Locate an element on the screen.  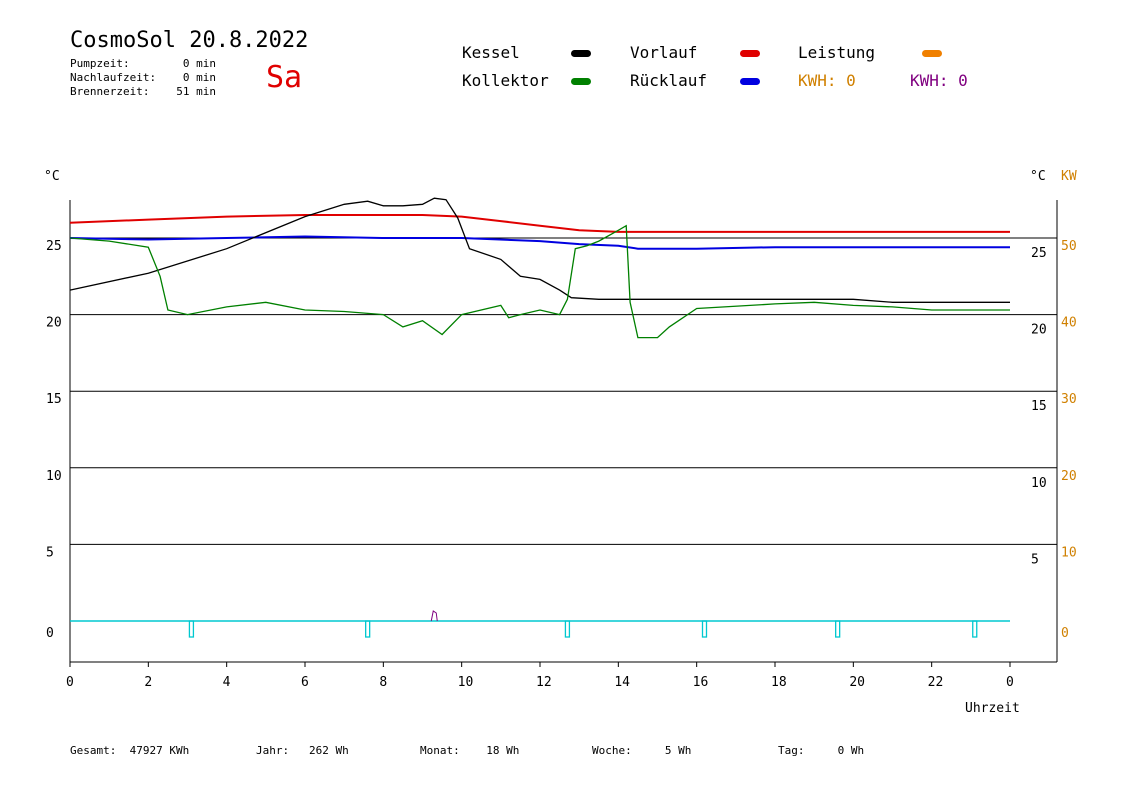
y-right2-tick-label: 20 is located at coordinates (1069, 476).